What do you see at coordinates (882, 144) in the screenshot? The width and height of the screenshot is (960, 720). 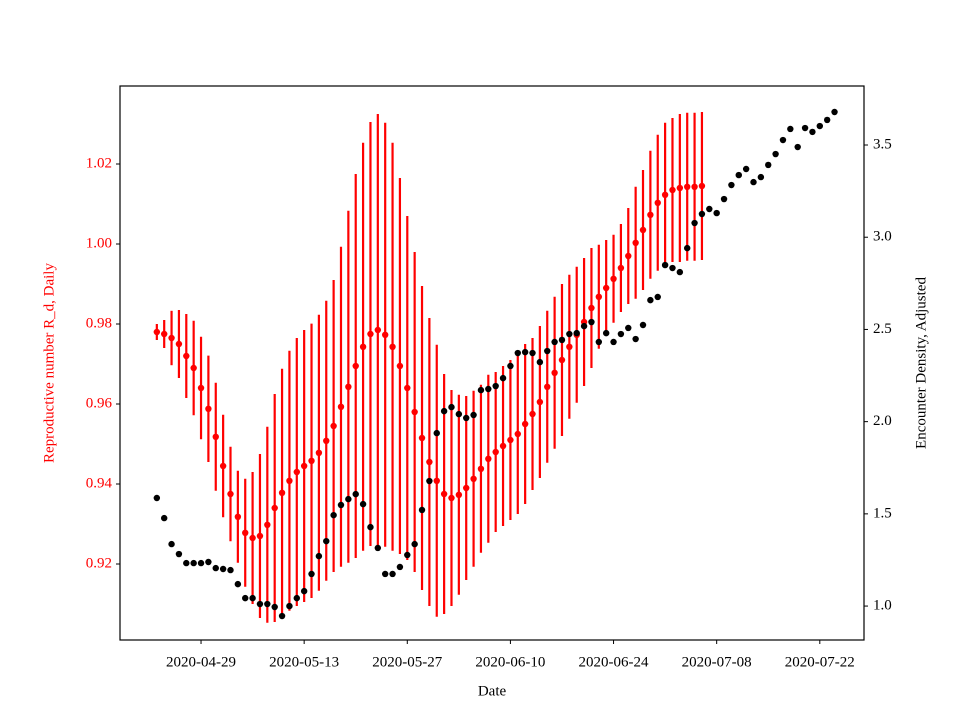 I see `y2-tick-label: 3.5` at bounding box center [882, 144].